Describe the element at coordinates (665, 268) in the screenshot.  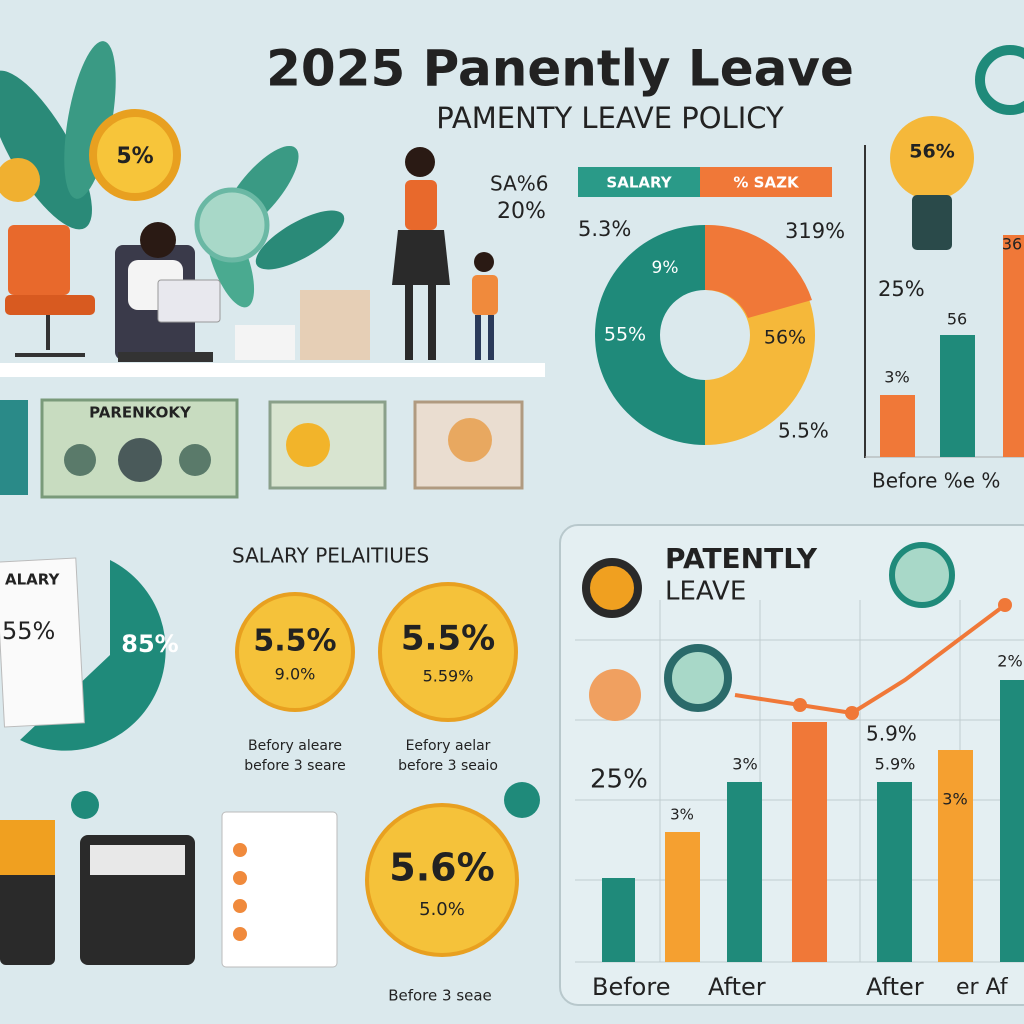
I see `donut-label: 9%` at that location.